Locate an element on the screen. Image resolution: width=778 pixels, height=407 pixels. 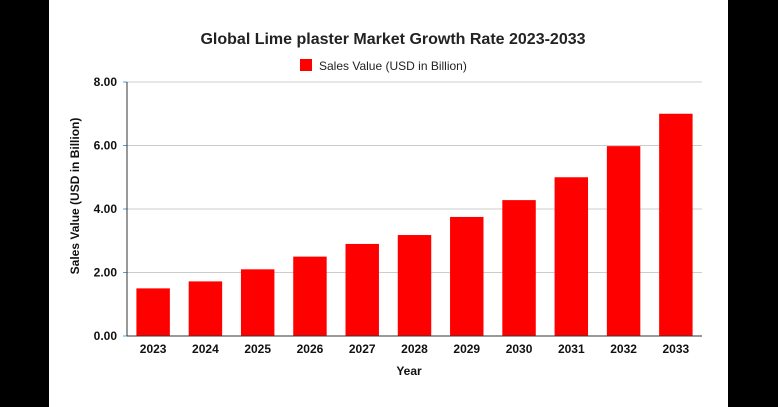
x-tick-label: 2024 is located at coordinates (205, 349).